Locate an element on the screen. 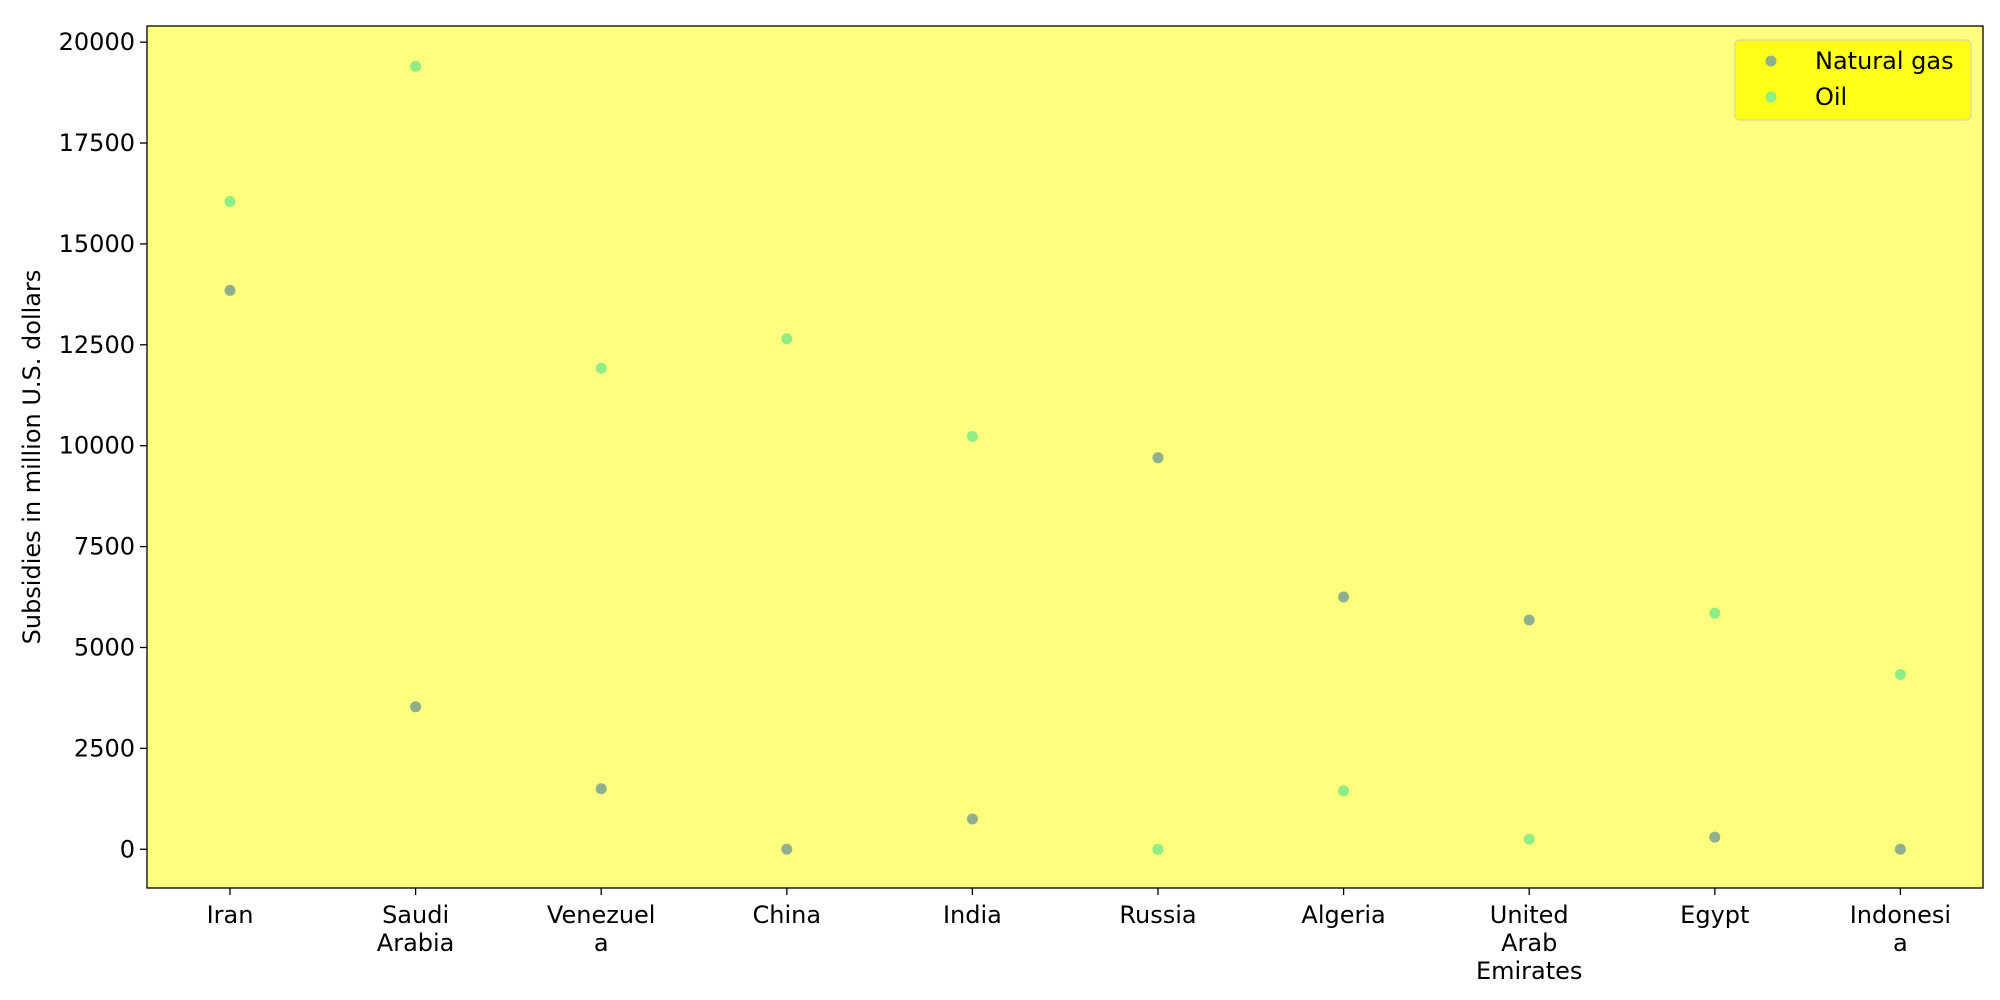 This screenshot has width=2000, height=1000. legend-marker-oil is located at coordinates (1771, 97).